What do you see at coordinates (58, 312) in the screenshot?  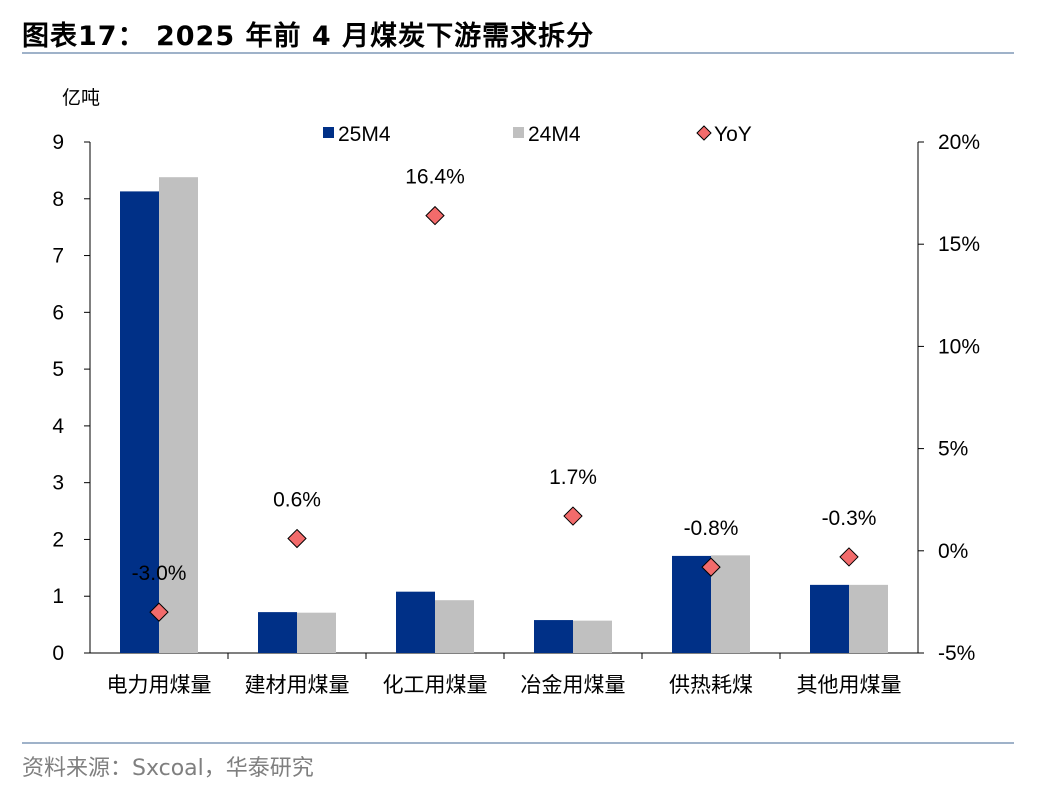 I see `left-tick-label: 6` at bounding box center [58, 312].